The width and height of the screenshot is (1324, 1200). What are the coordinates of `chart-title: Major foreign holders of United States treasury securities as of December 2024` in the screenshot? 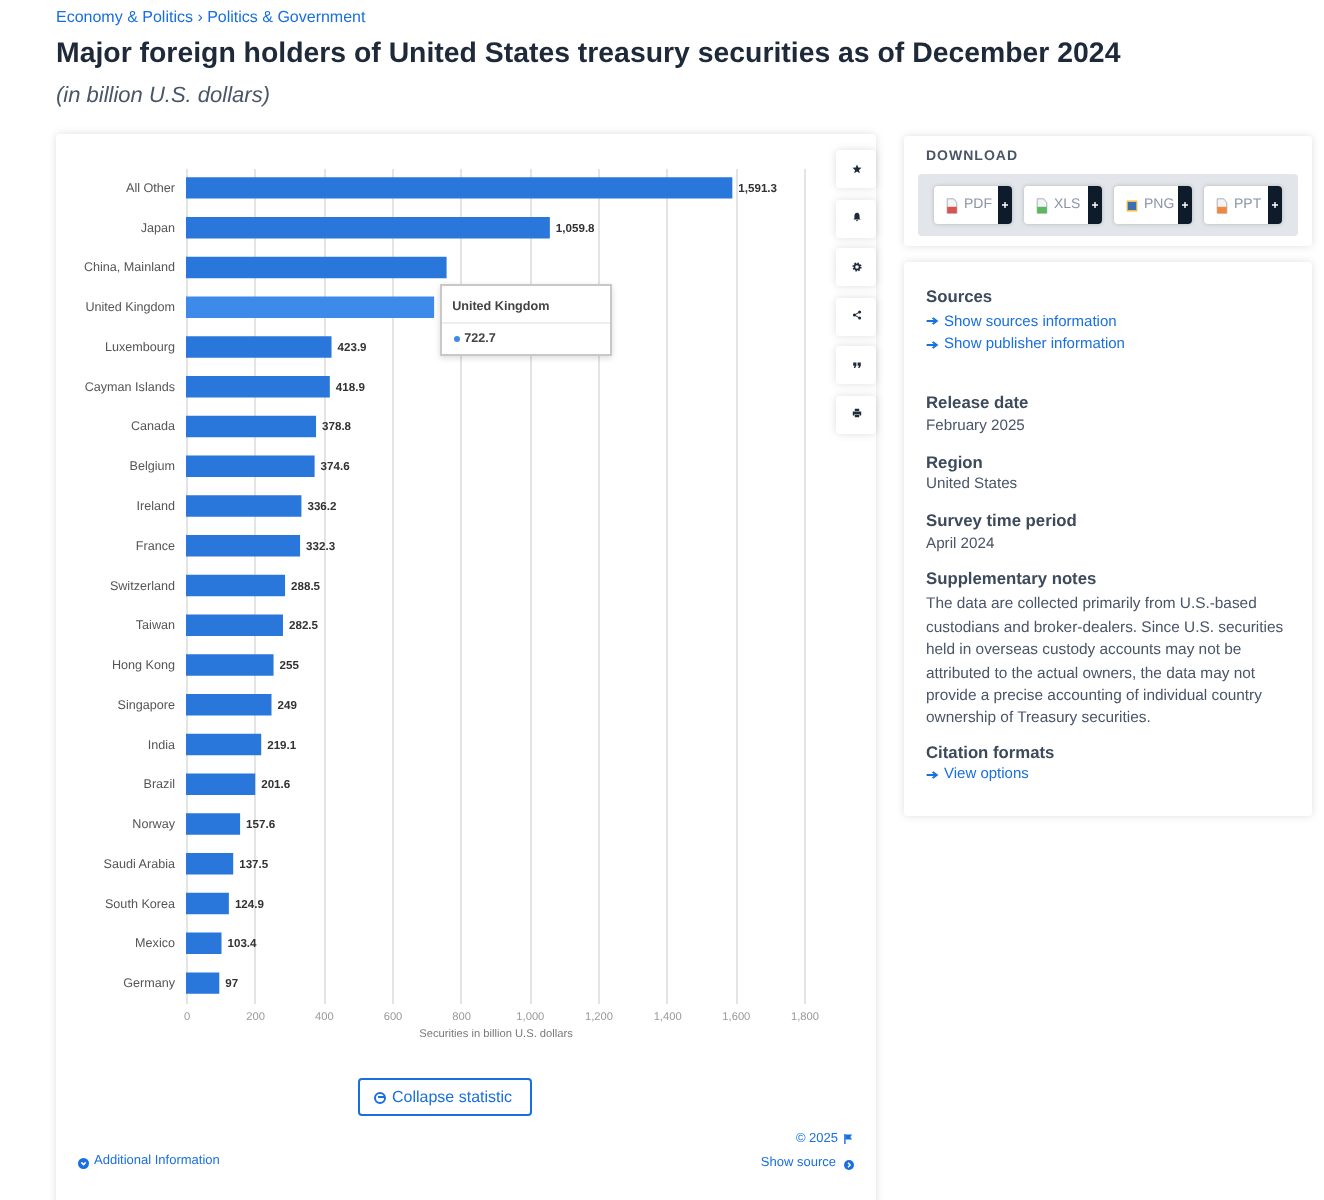 It's located at (588, 54).